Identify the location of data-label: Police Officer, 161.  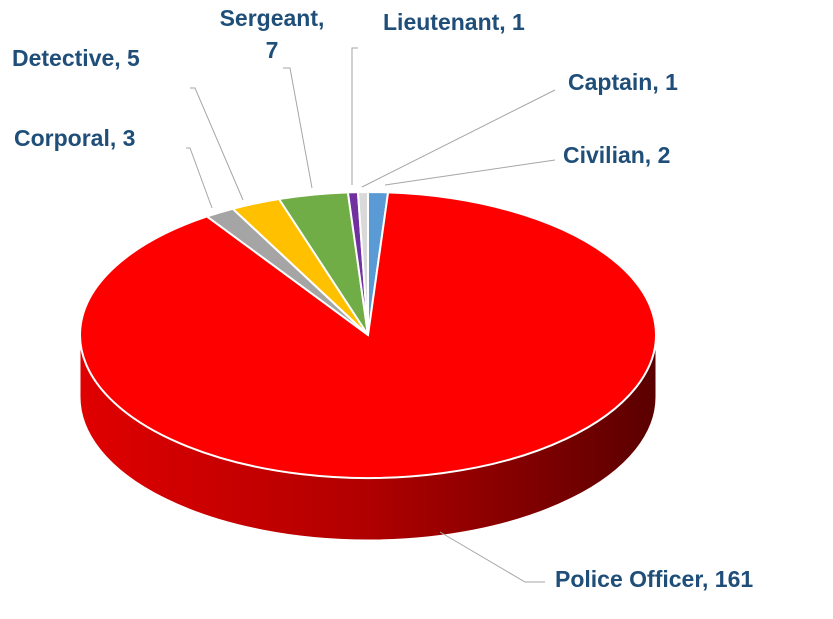
(654, 579).